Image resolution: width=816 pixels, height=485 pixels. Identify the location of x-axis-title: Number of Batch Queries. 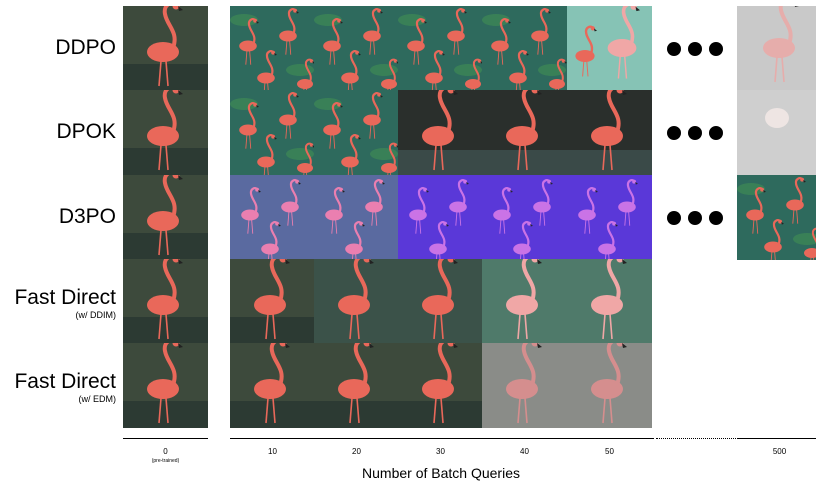
(441, 473).